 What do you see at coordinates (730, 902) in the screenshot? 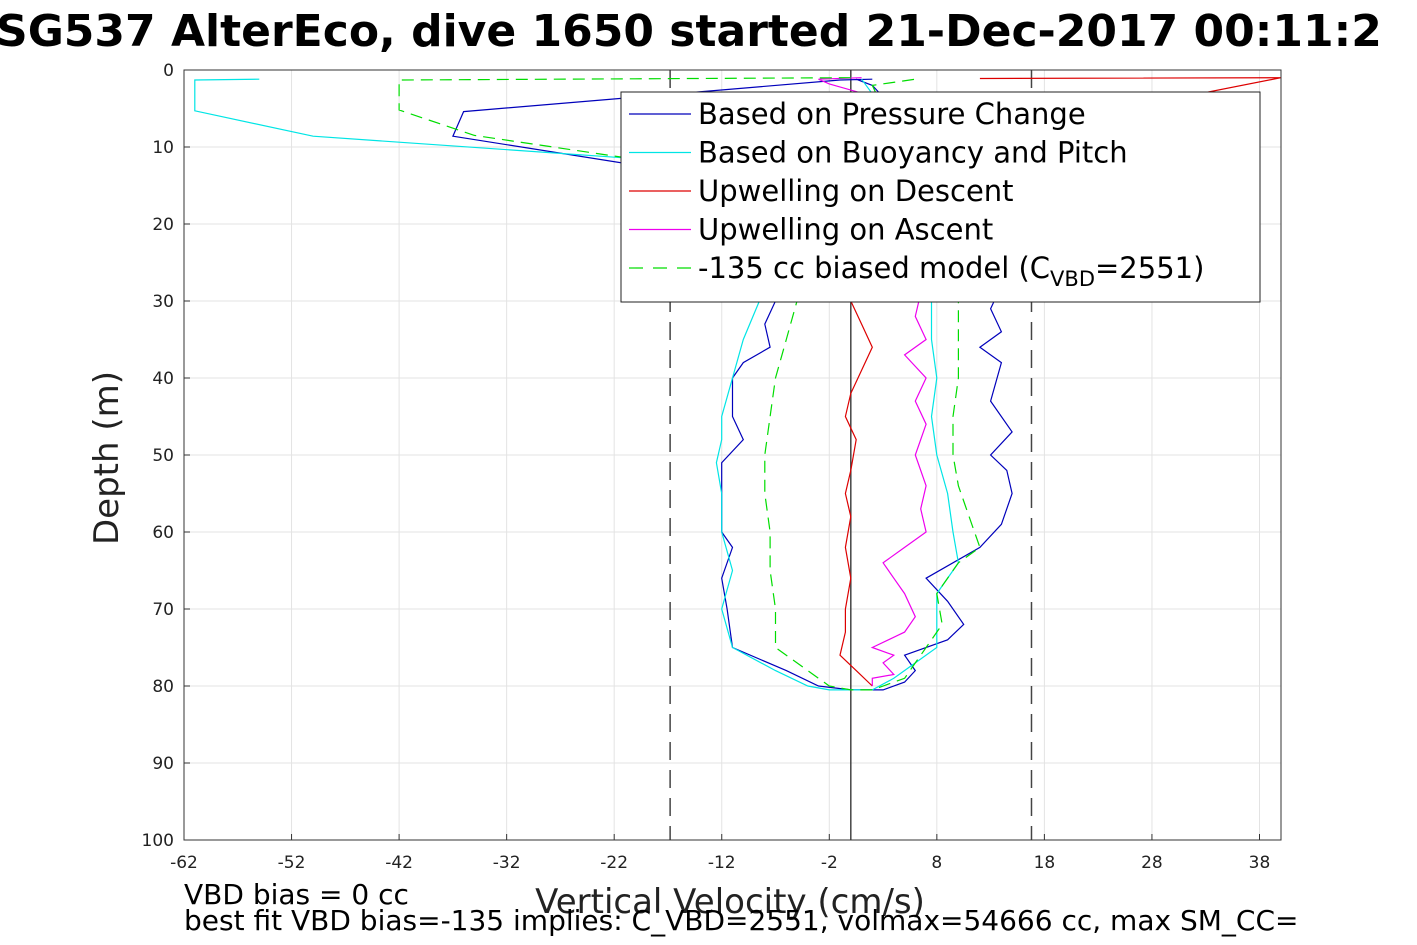
I see `x-axis-label: Vertical Velocity (cm/s)` at bounding box center [730, 902].